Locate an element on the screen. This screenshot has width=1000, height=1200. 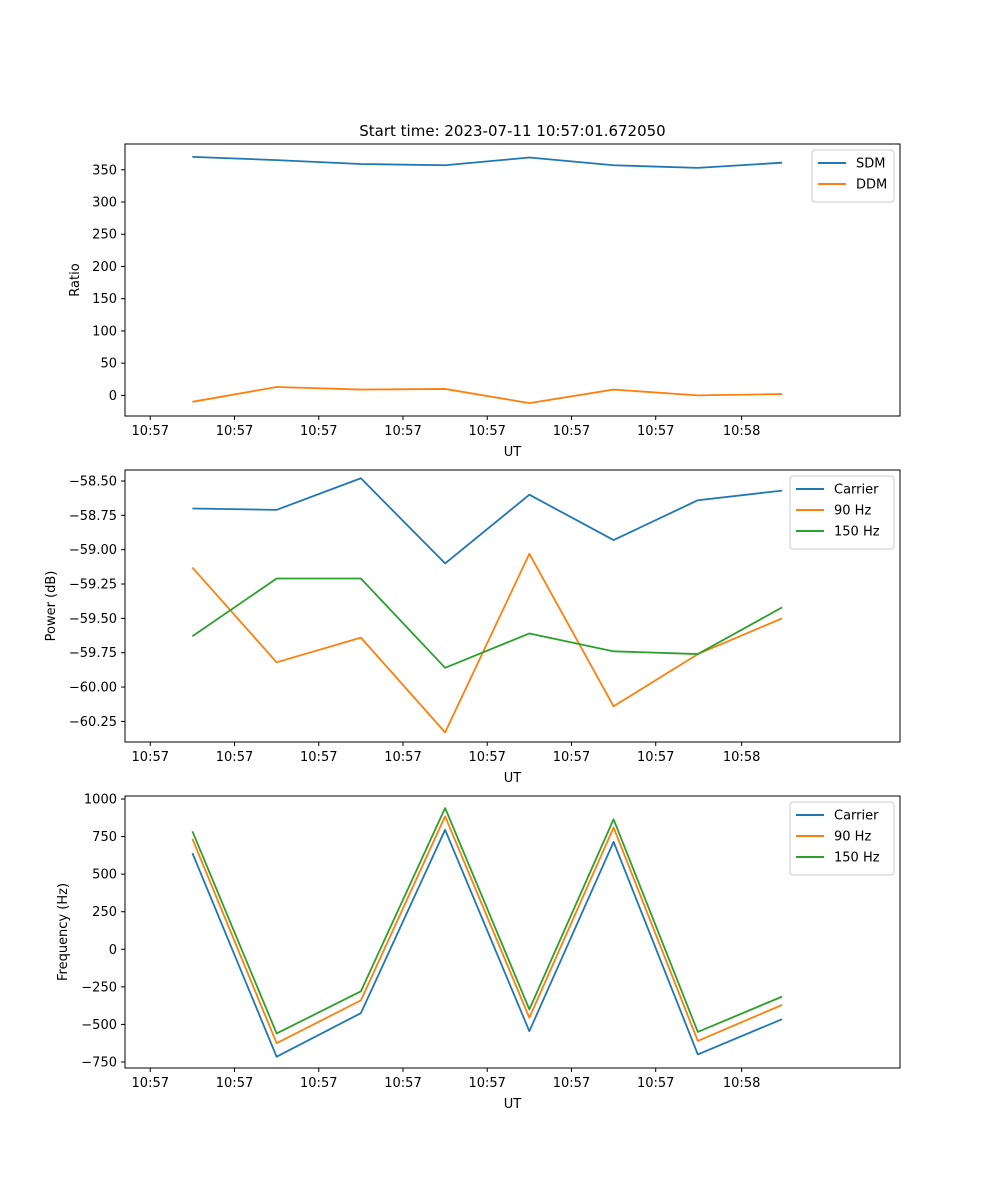
power-series-carrier-line is located at coordinates (487, 521).